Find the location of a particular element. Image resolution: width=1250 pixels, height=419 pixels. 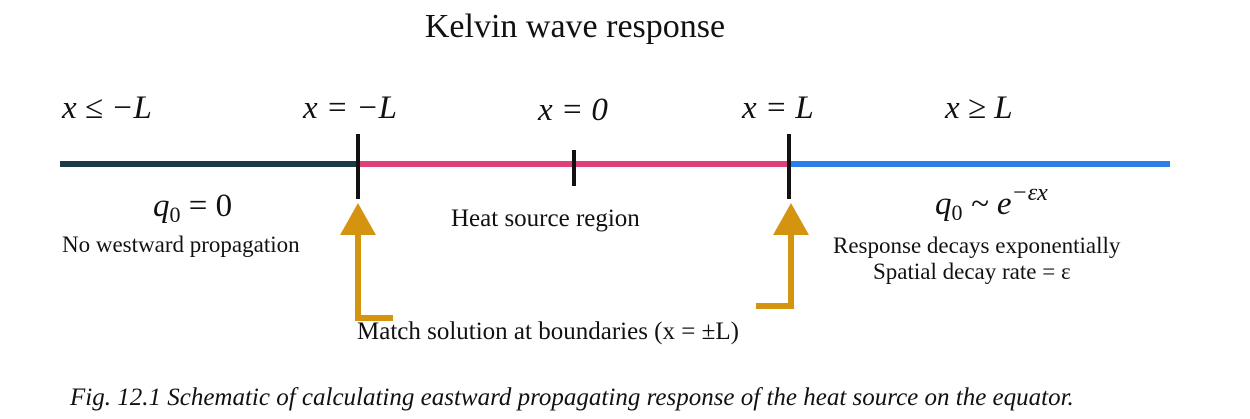

label-right-boundary: x = L is located at coordinates (778, 108).